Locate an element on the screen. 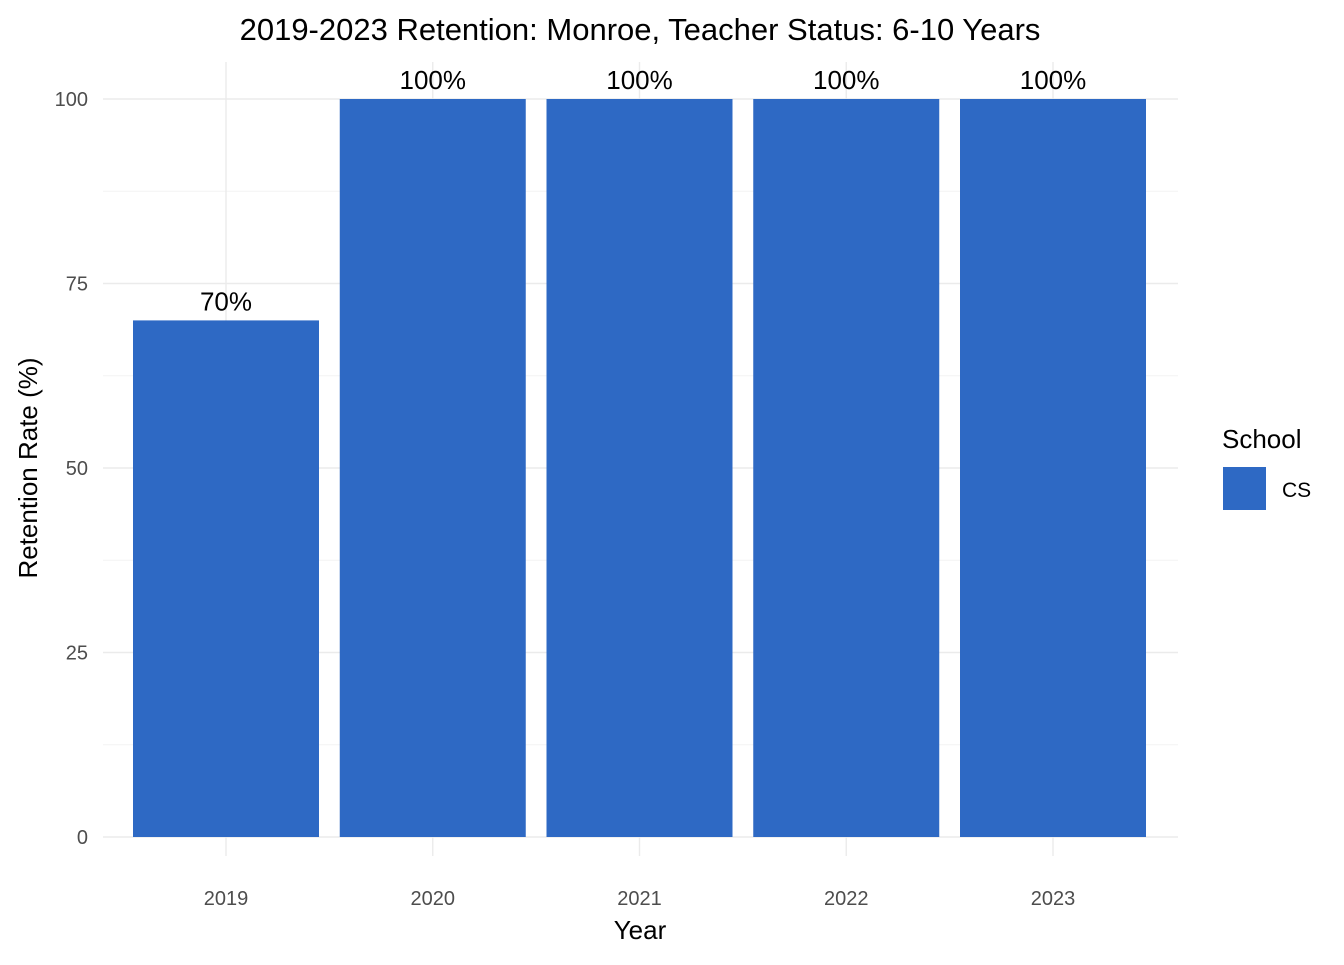 This screenshot has height=965, width=1344. legend-title: School is located at coordinates (1262, 439).